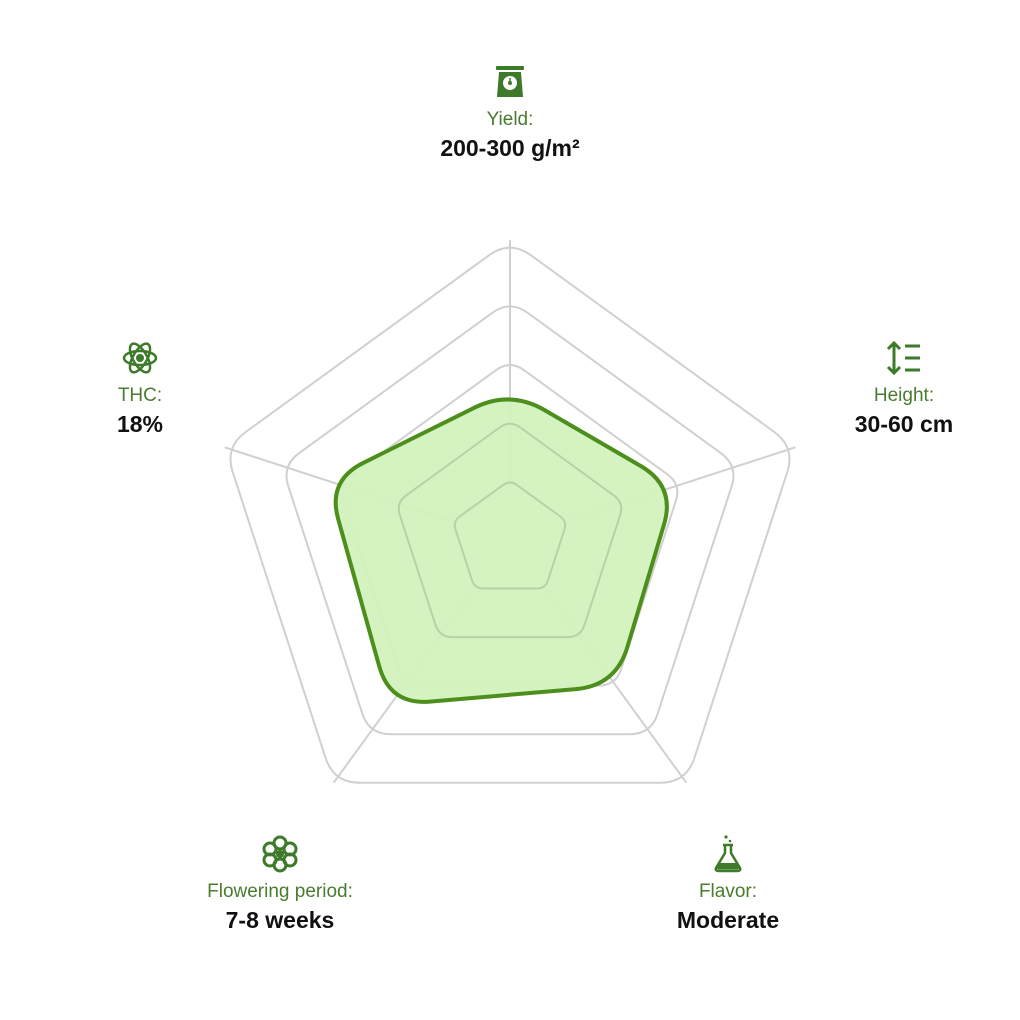 This screenshot has width=1020, height=1020. I want to click on axis-flavor: Flavor: Moderate, so click(728, 885).